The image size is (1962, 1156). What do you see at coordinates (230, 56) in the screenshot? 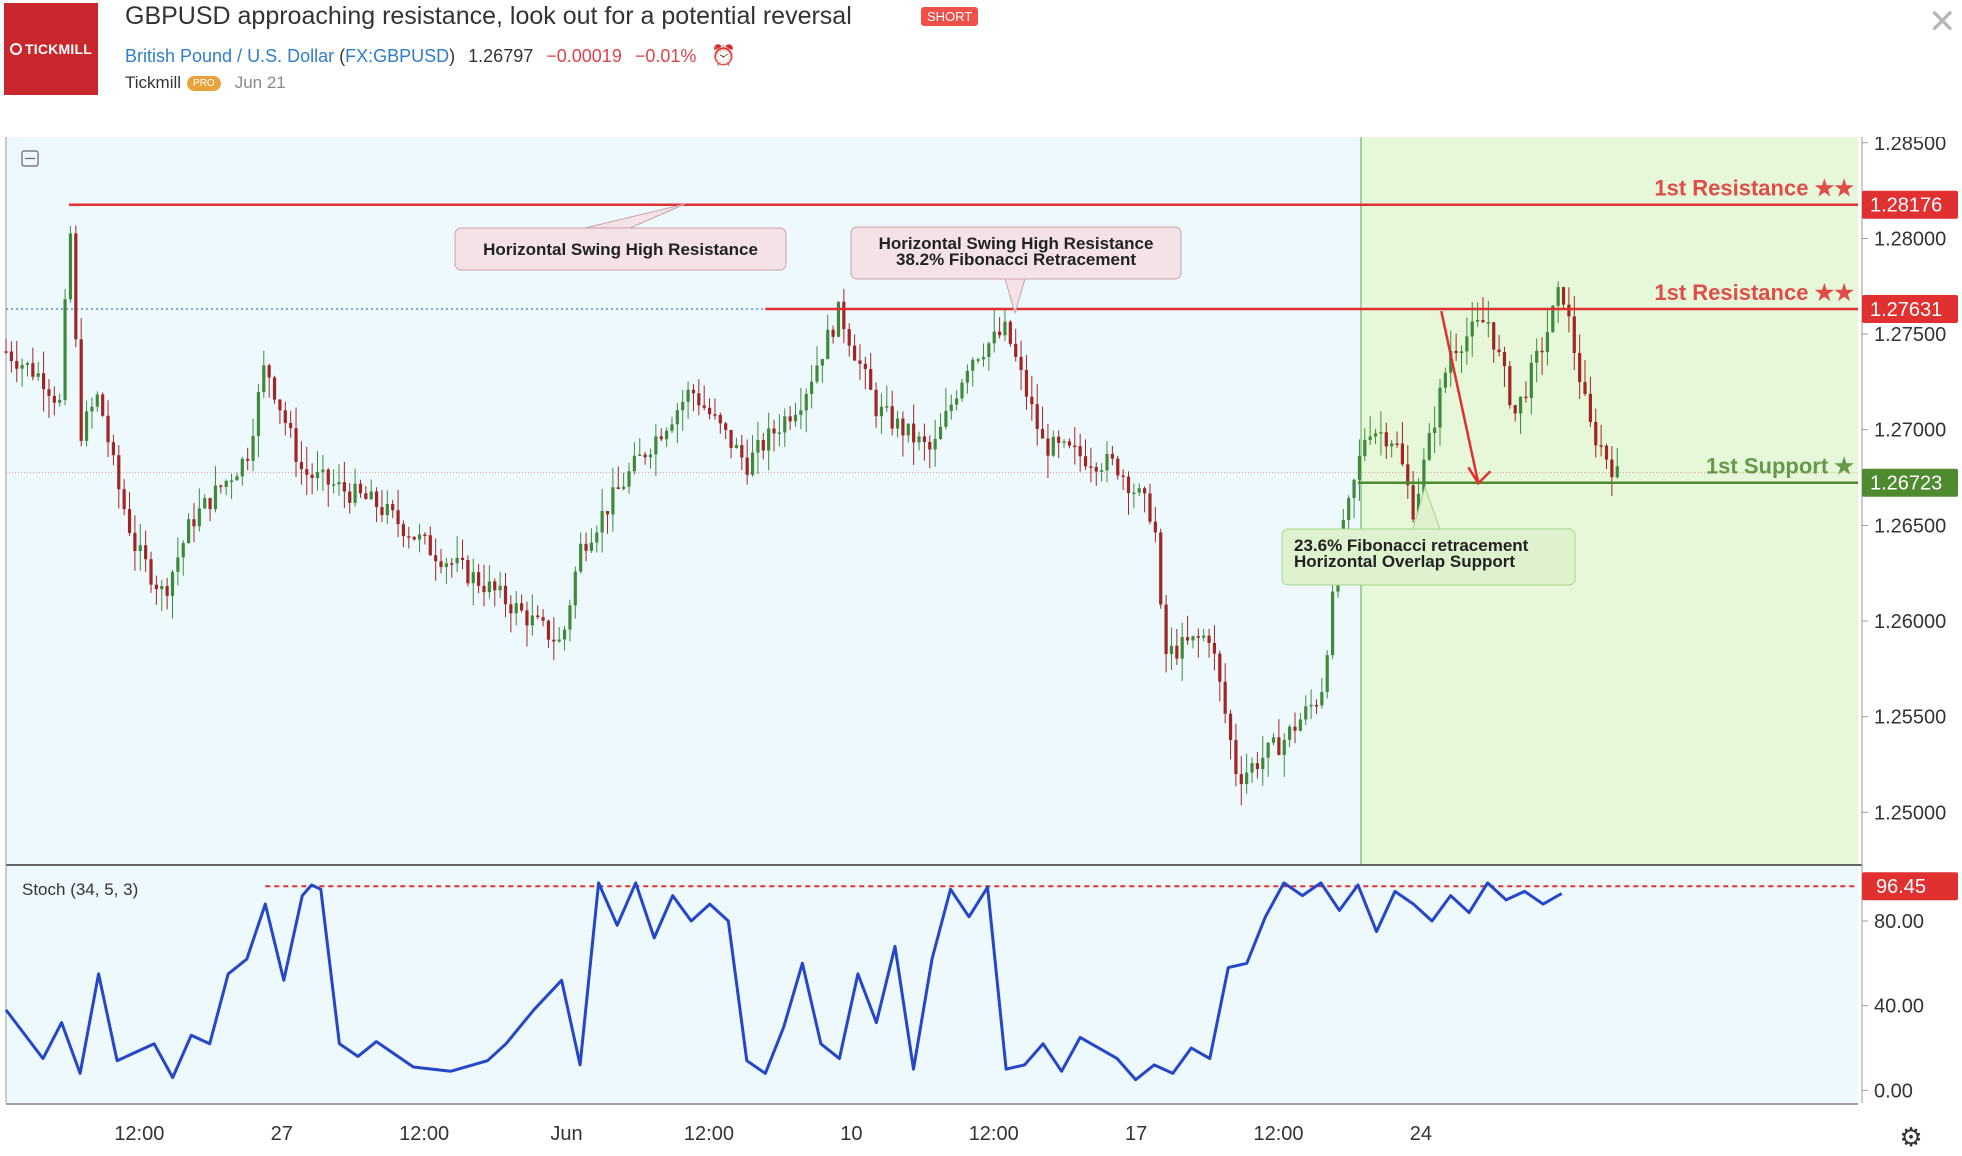
I see `instrument-link: British Pound / U.S. Dollar` at bounding box center [230, 56].